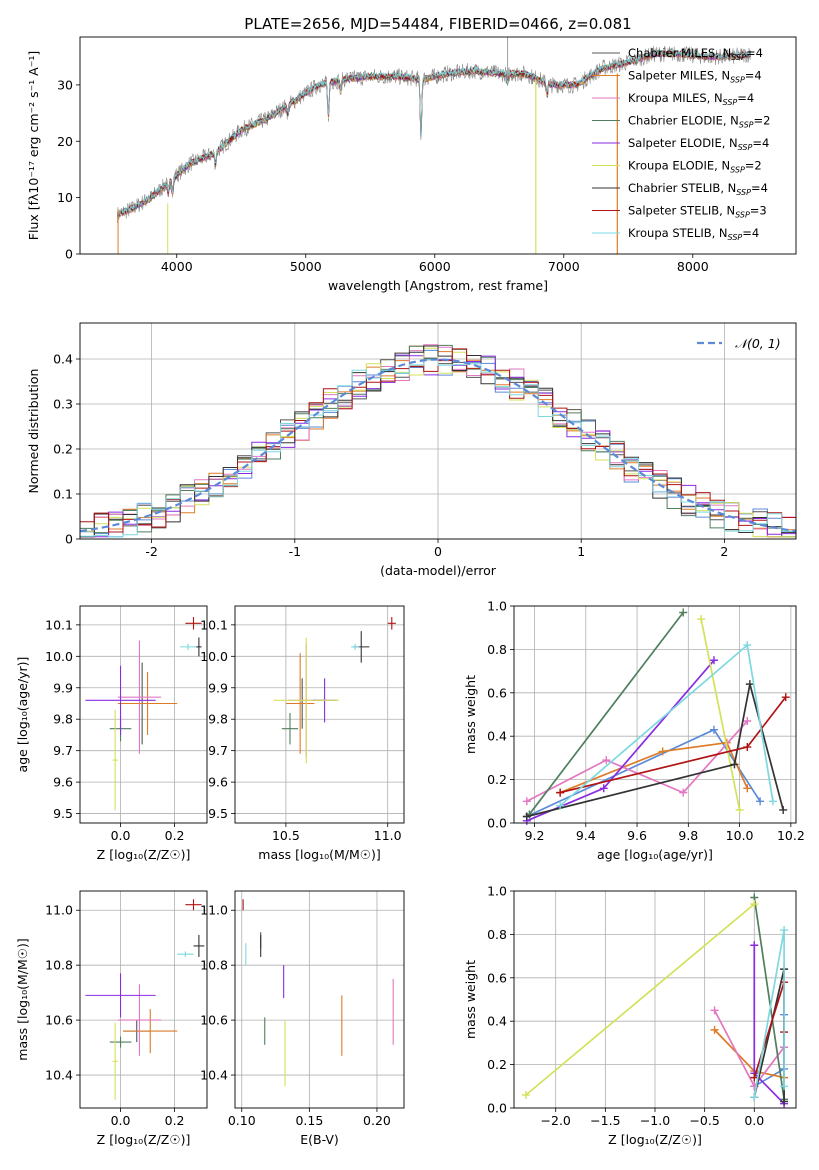  What do you see at coordinates (497, 692) in the screenshot?
I see `y-tick-label: 0.6` at bounding box center [497, 692].